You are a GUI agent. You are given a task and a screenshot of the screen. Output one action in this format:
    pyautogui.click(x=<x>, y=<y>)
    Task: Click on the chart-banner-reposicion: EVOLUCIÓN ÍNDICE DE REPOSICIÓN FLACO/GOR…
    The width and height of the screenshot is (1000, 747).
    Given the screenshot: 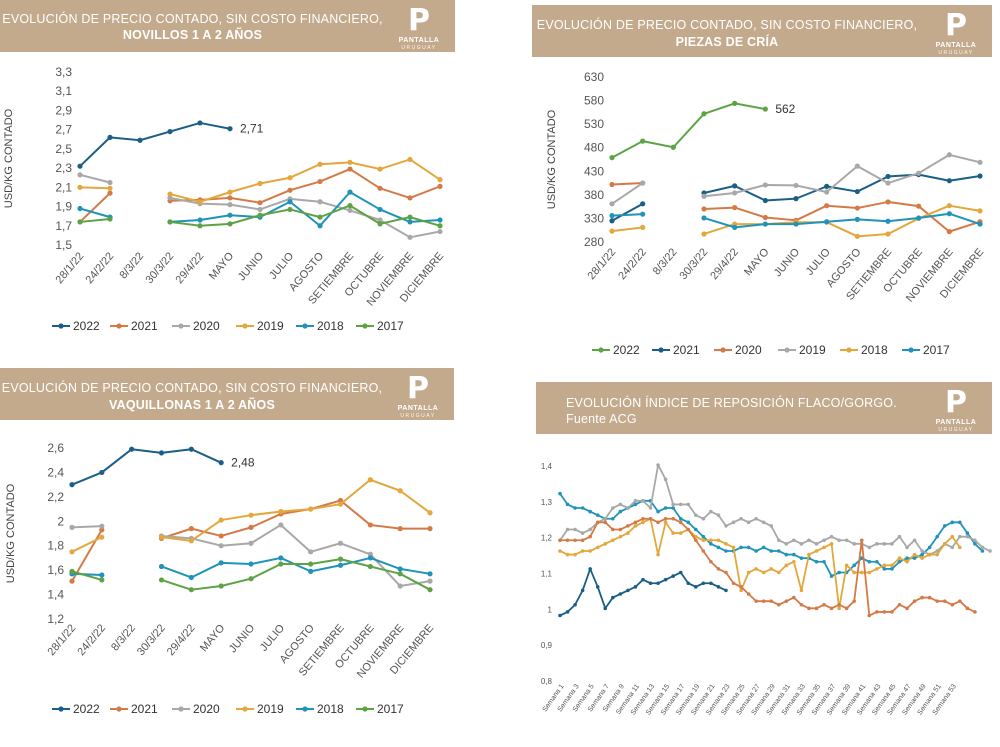 What is the action you would take?
    pyautogui.click(x=764, y=408)
    